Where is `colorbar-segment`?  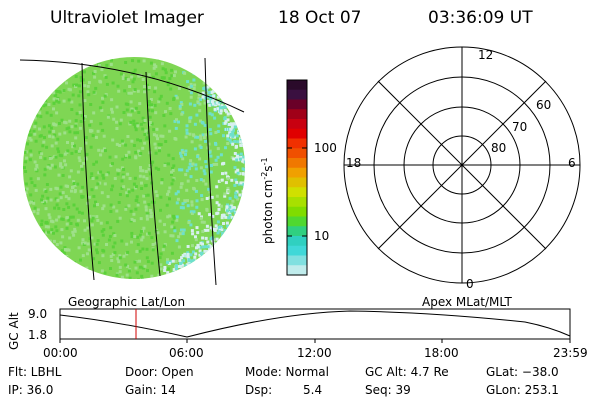
colorbar-segment is located at coordinates (297, 241).